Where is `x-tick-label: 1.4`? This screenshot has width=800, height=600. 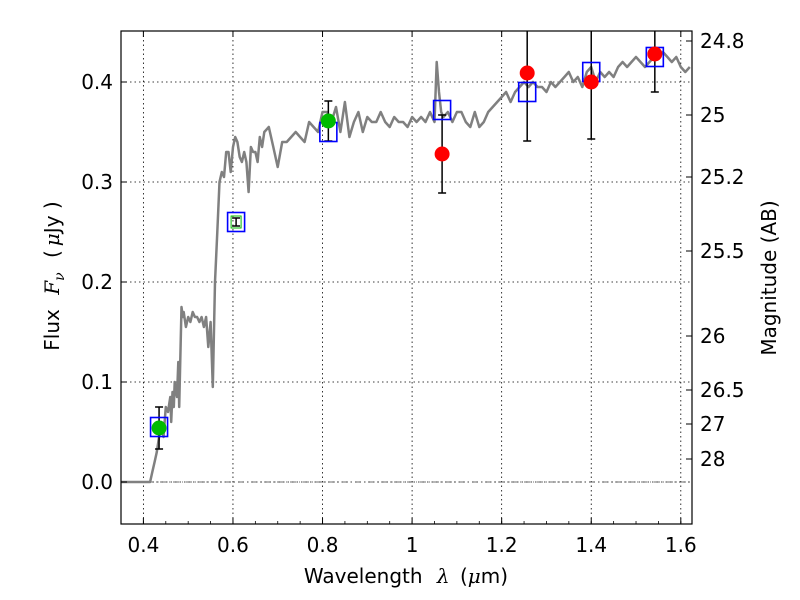 x-tick-label: 1.4 is located at coordinates (591, 545).